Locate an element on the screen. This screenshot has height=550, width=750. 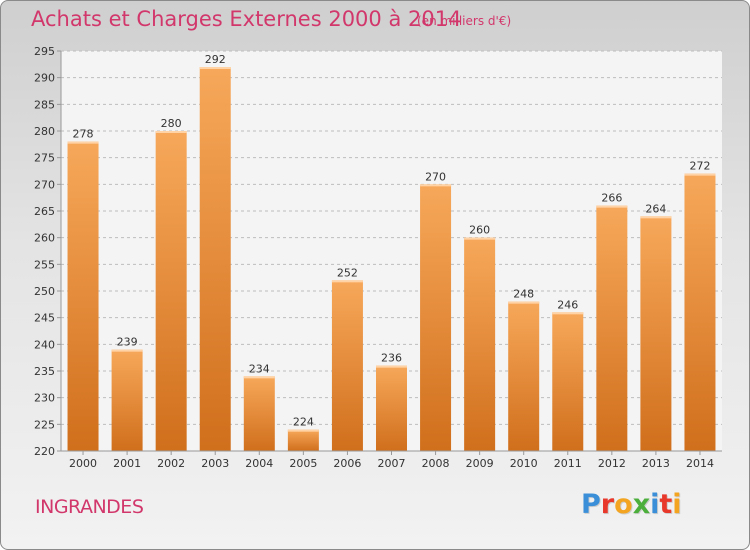
bar-2001 is located at coordinates (127, 400).